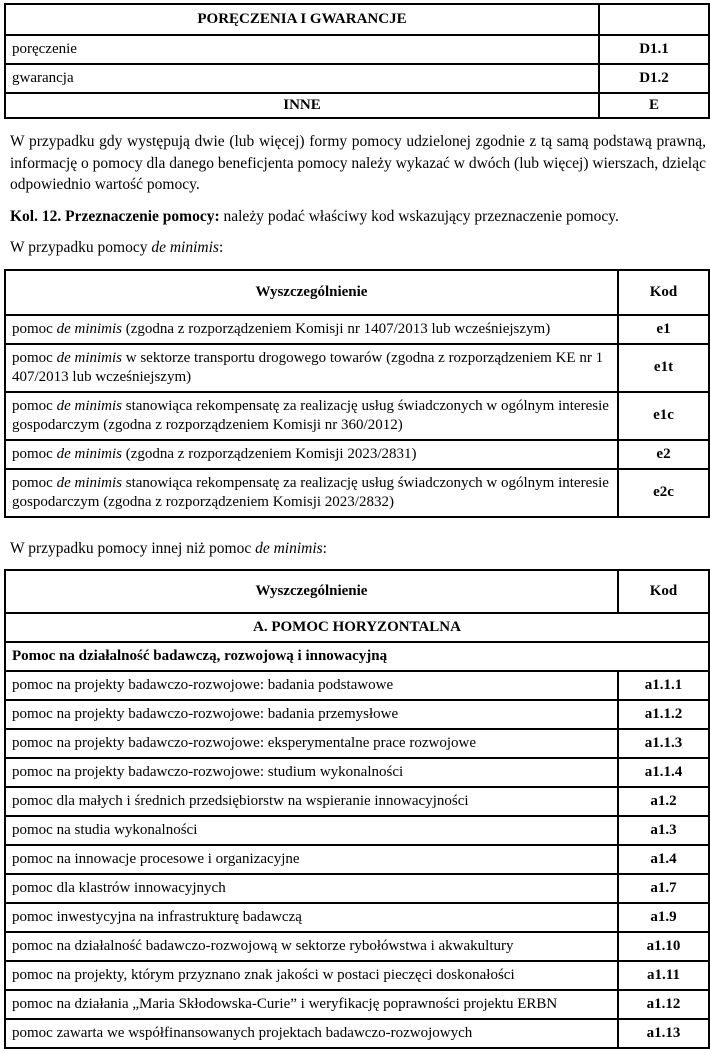 The width and height of the screenshot is (710, 1053). I want to click on non-de-minimis-intro-suffix: :, so click(324, 548).